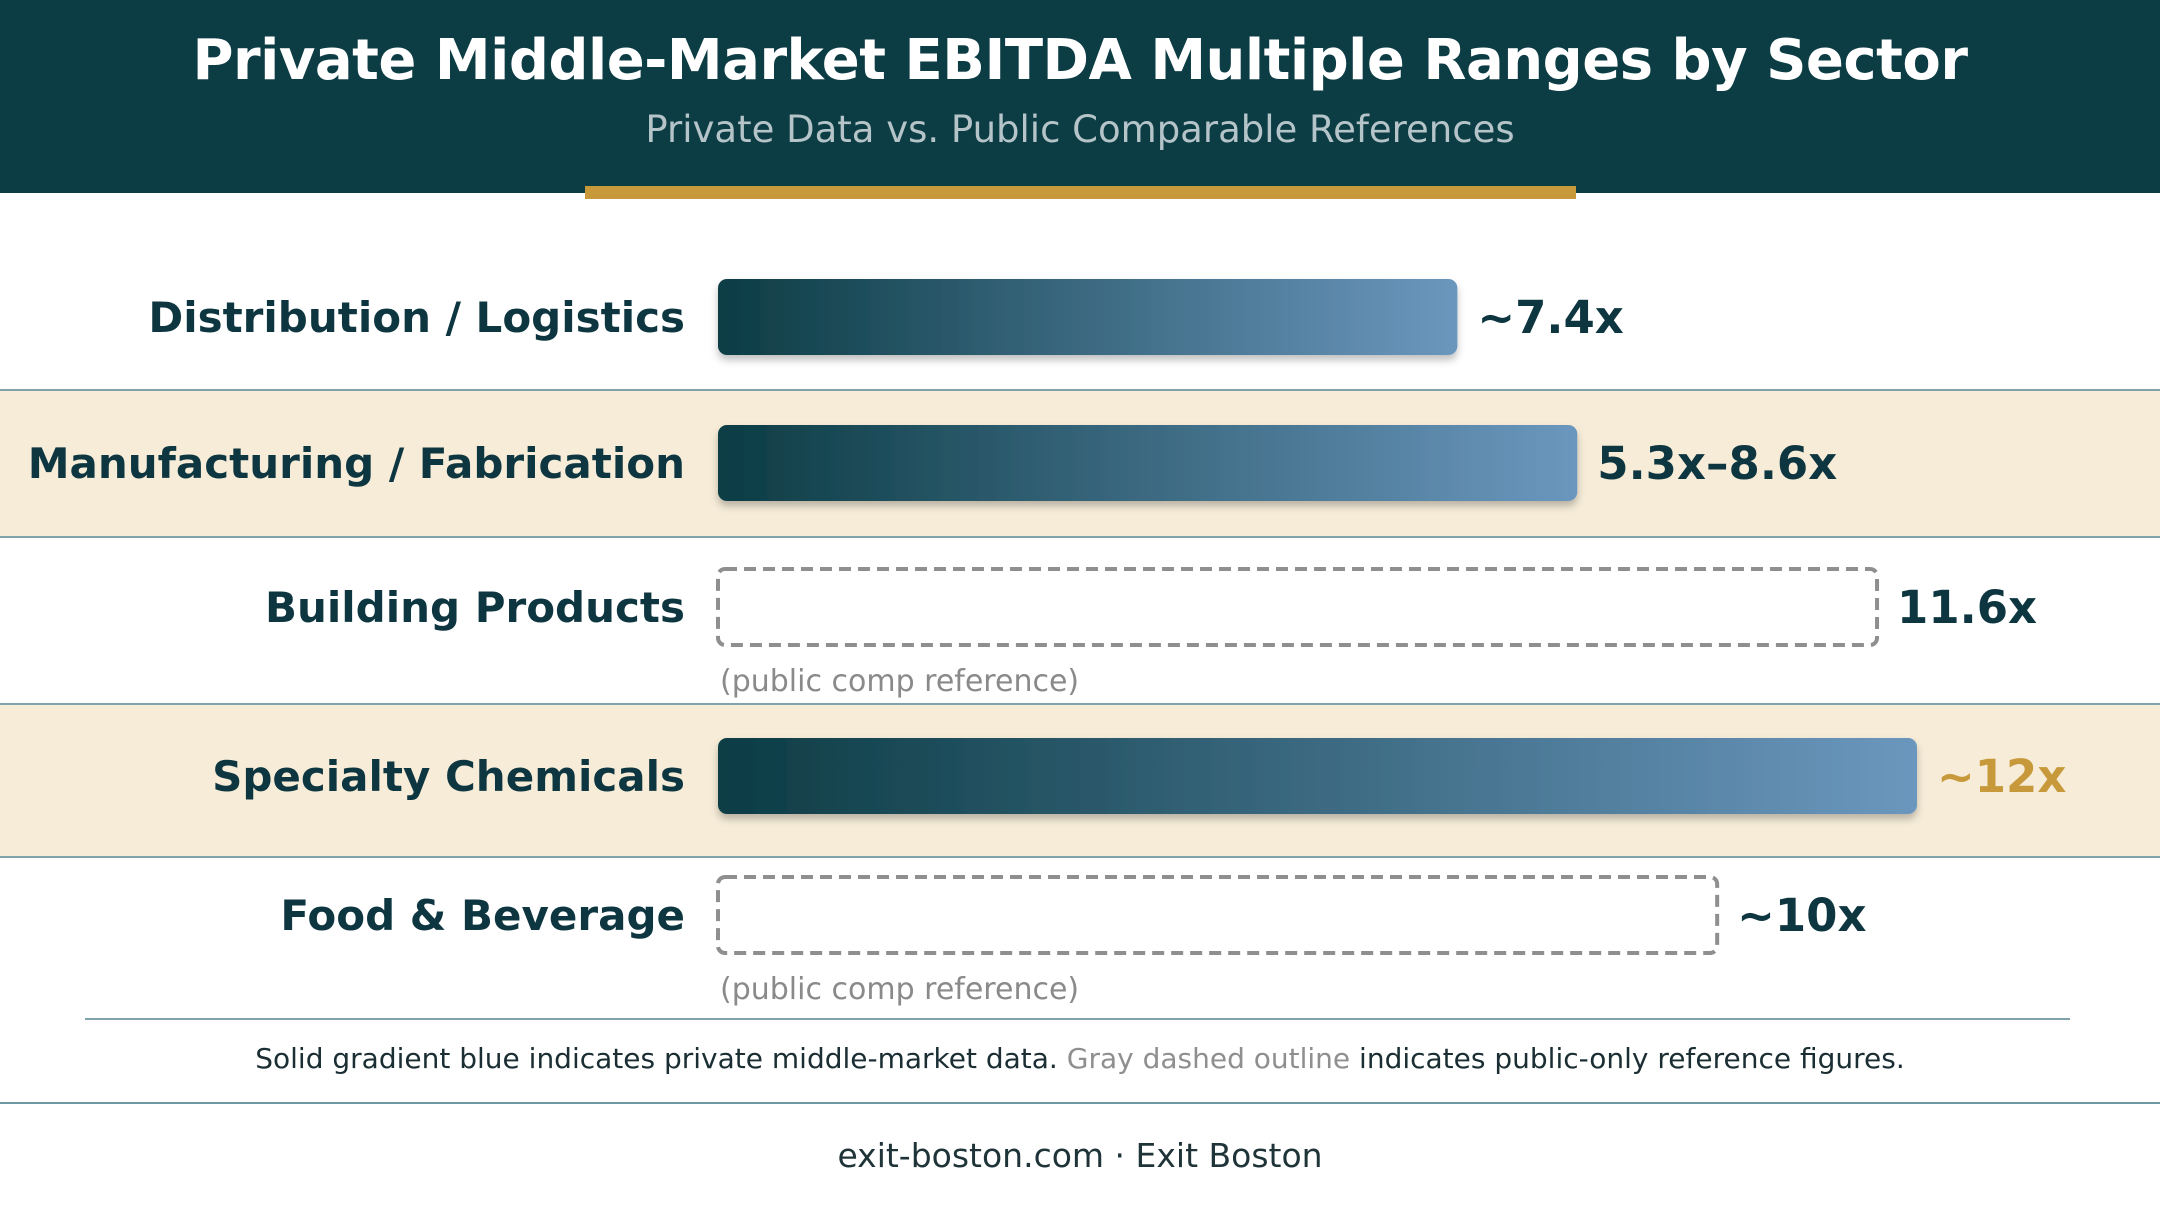 Image resolution: width=2160 pixels, height=1206 pixels. What do you see at coordinates (1080, 1155) in the screenshot?
I see `footer-credit: exit-boston.com · Exit Boston` at bounding box center [1080, 1155].